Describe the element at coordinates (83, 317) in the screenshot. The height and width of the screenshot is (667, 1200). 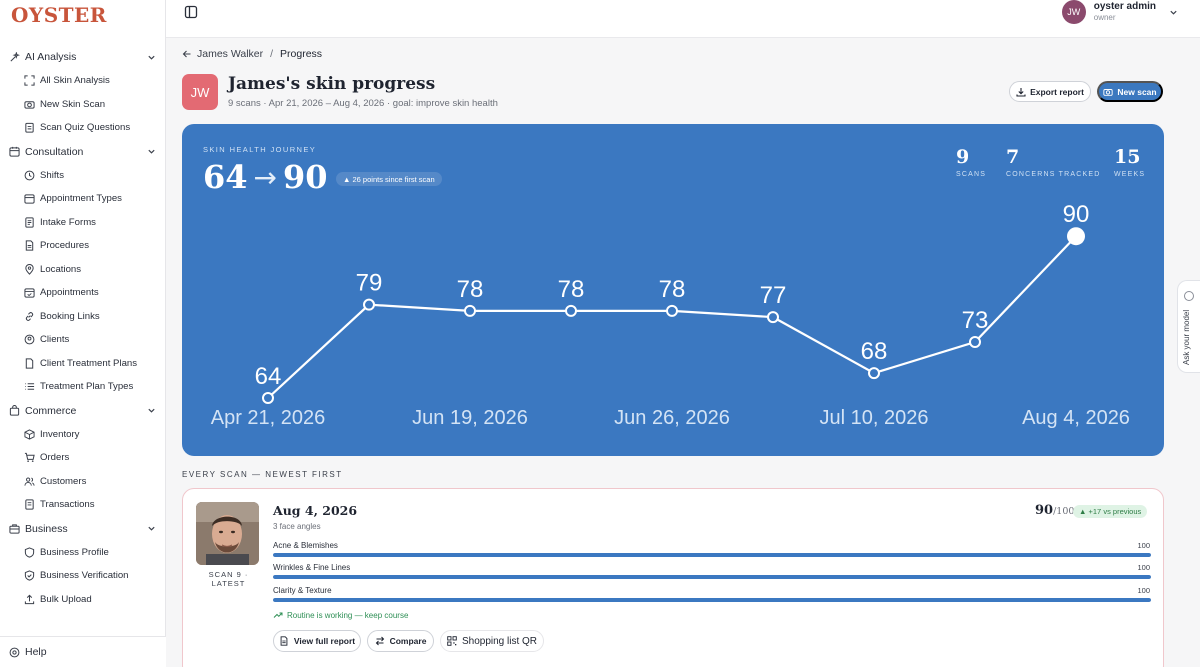
I see `sidebar-item-booking-links: Booking Links` at that location.